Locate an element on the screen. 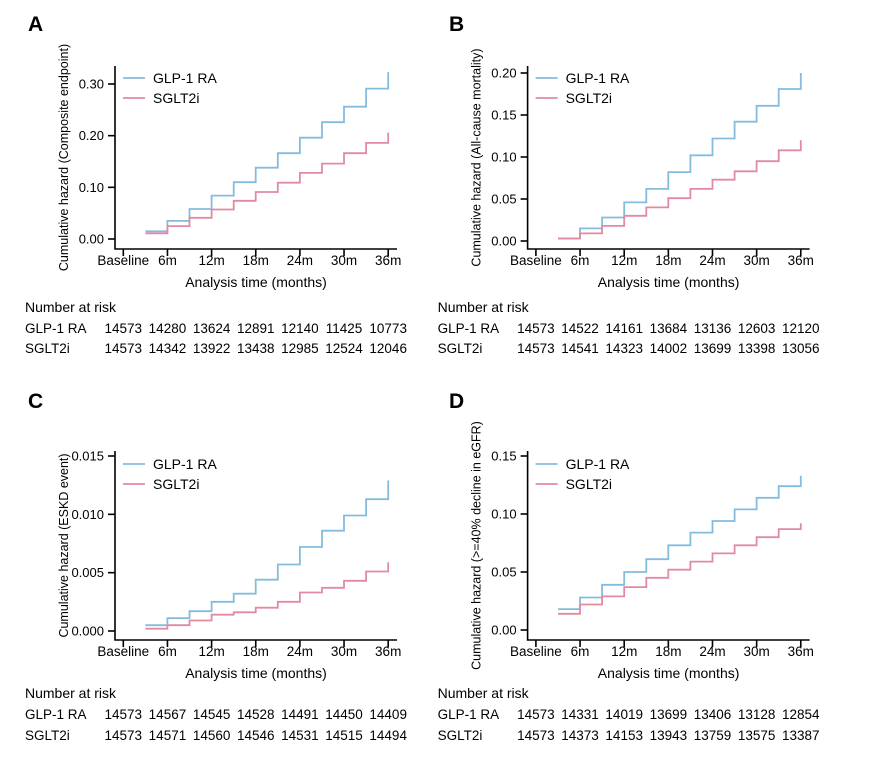  risk-count: 13128 is located at coordinates (757, 714).